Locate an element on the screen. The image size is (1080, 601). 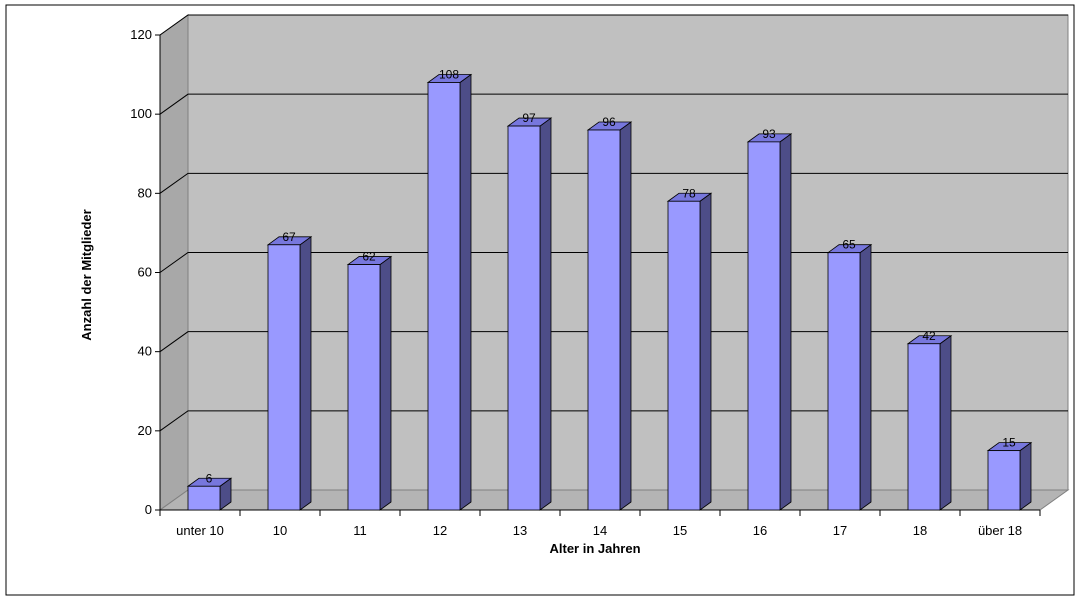
x-tick-label: 14 is located at coordinates (600, 530).